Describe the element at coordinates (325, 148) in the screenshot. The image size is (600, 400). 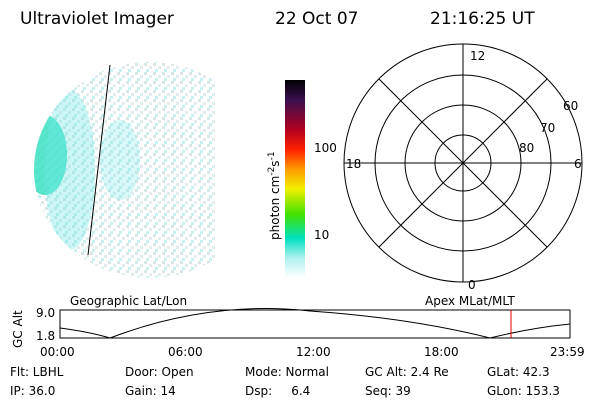
I see `cb-tick: 100` at that location.